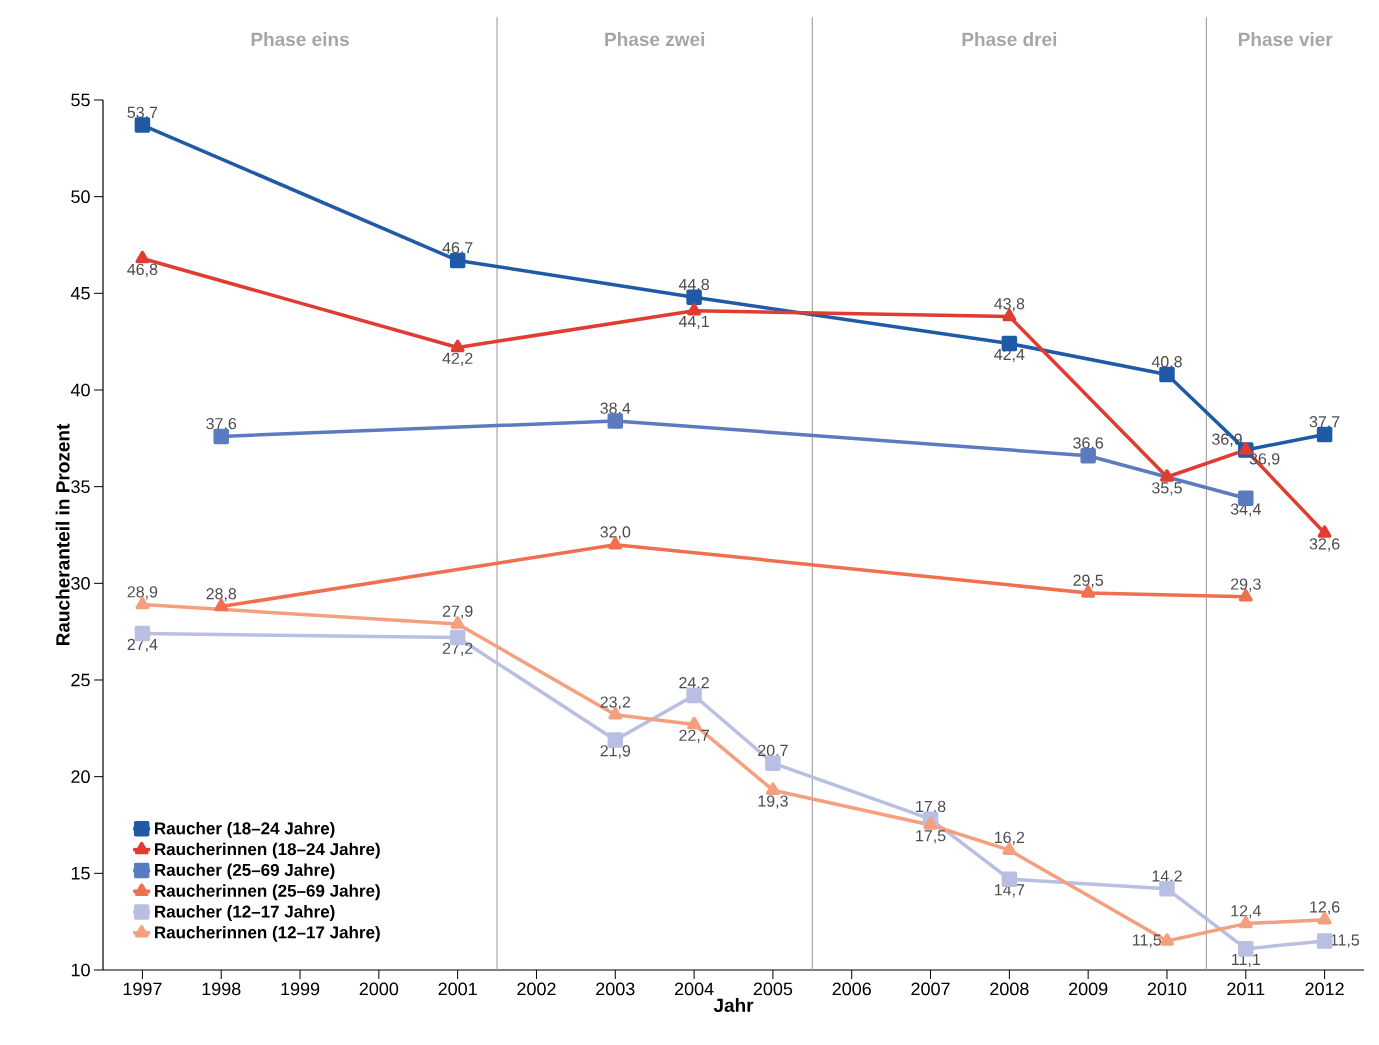 The width and height of the screenshot is (1379, 1045). What do you see at coordinates (80, 777) in the screenshot?
I see `y-tick-label: 20` at bounding box center [80, 777].